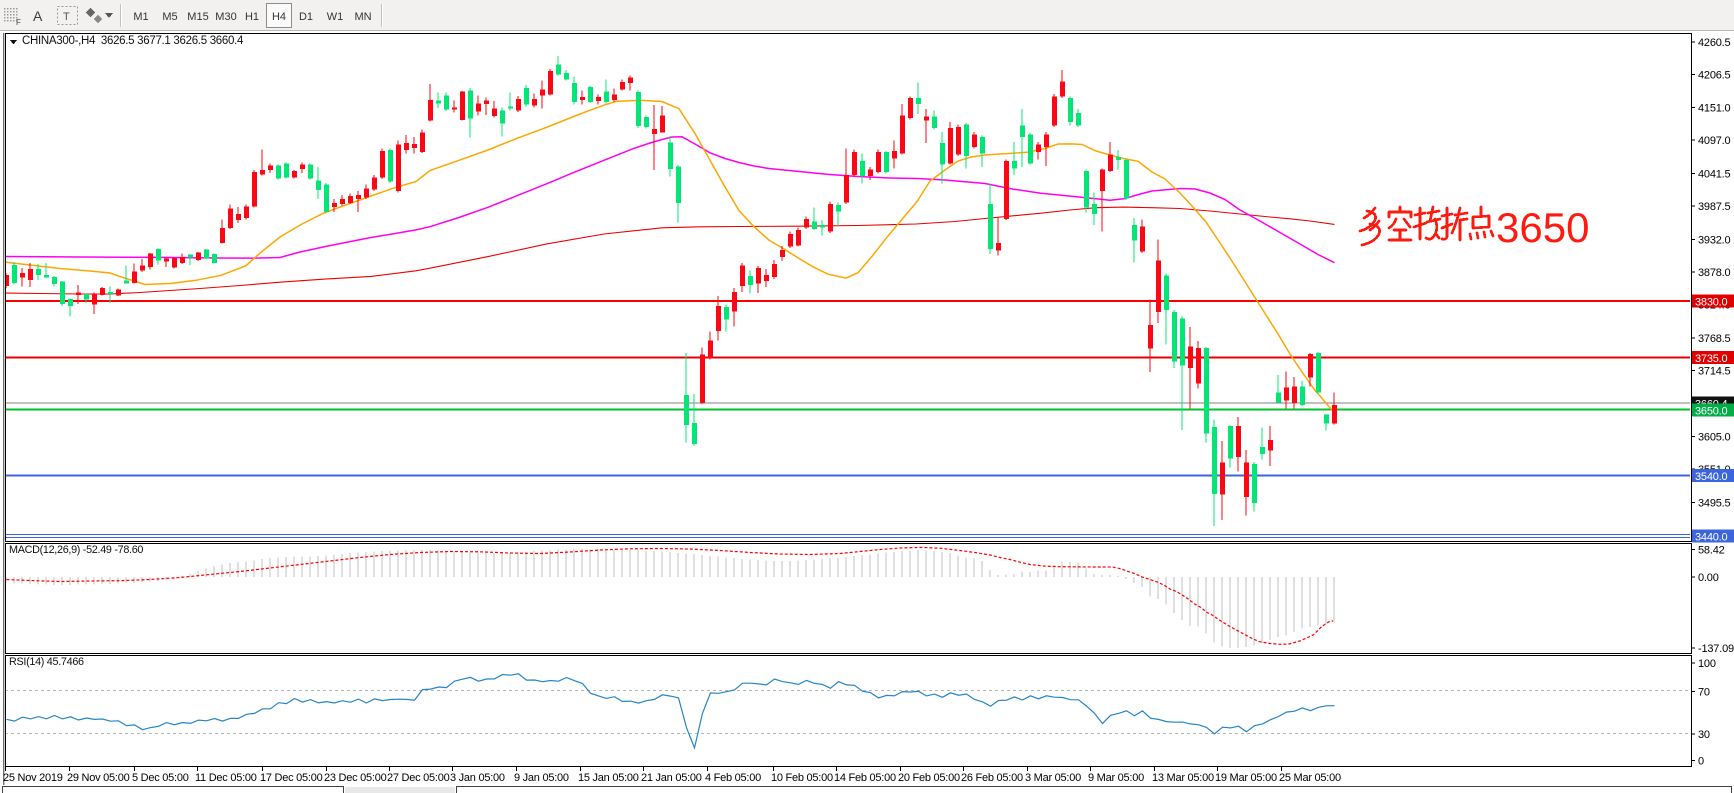 The width and height of the screenshot is (1734, 793). I want to click on svg-text: -137.09, so click(1716, 649).